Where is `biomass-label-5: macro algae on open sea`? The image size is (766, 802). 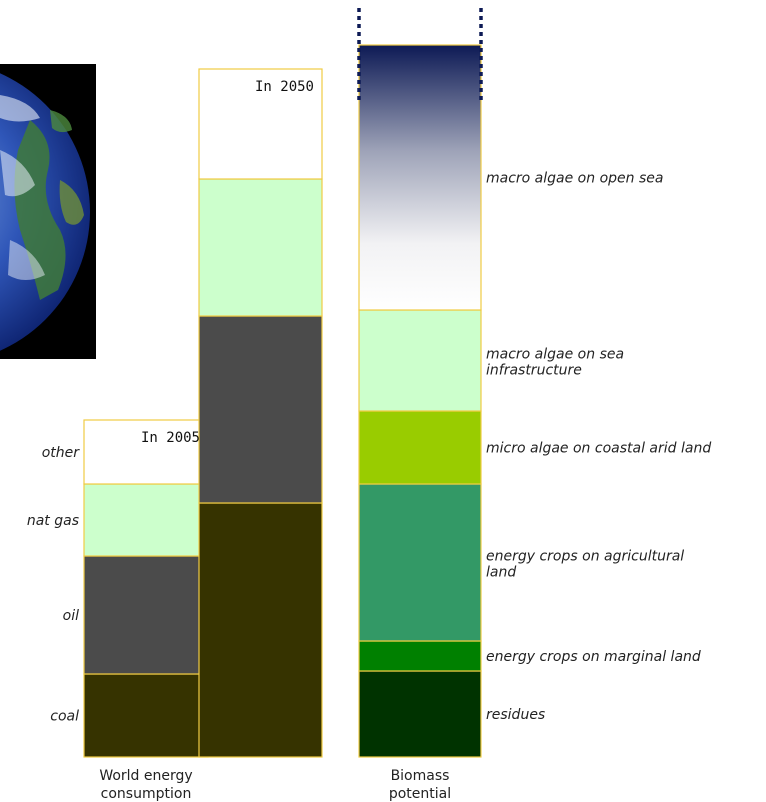 biomass-label-5: macro algae on open sea is located at coordinates (574, 179).